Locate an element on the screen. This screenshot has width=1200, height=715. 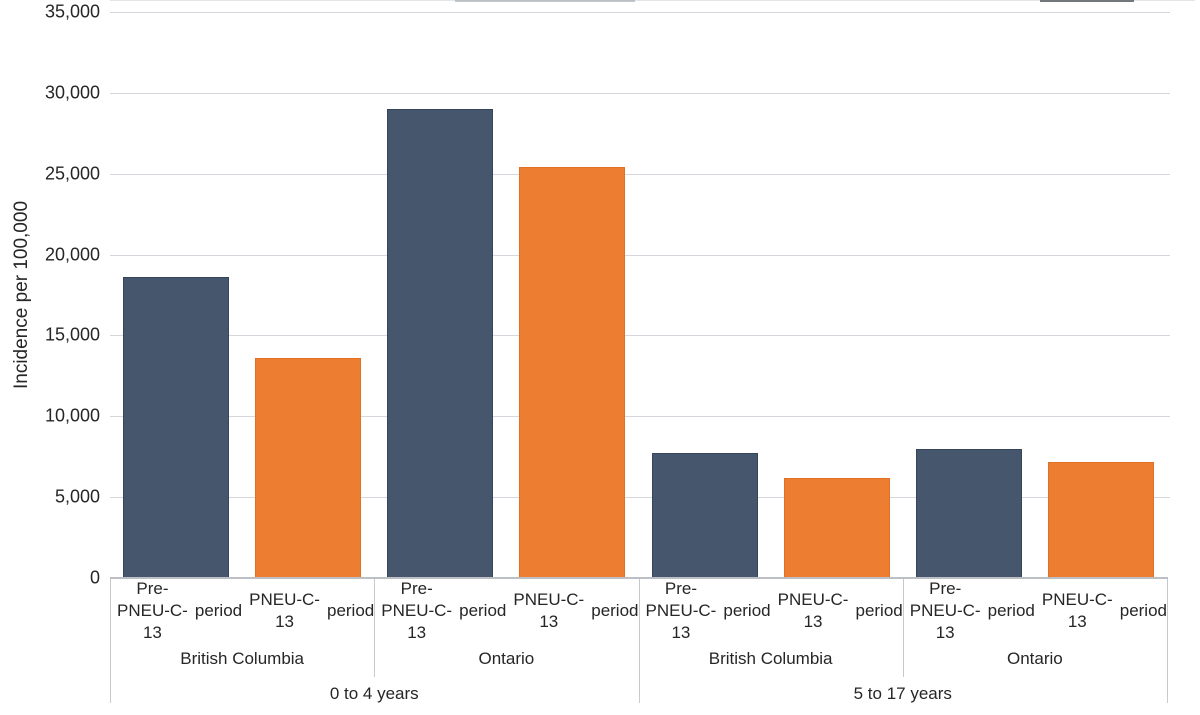
y-tick-label: 35,000 is located at coordinates (72, 11).